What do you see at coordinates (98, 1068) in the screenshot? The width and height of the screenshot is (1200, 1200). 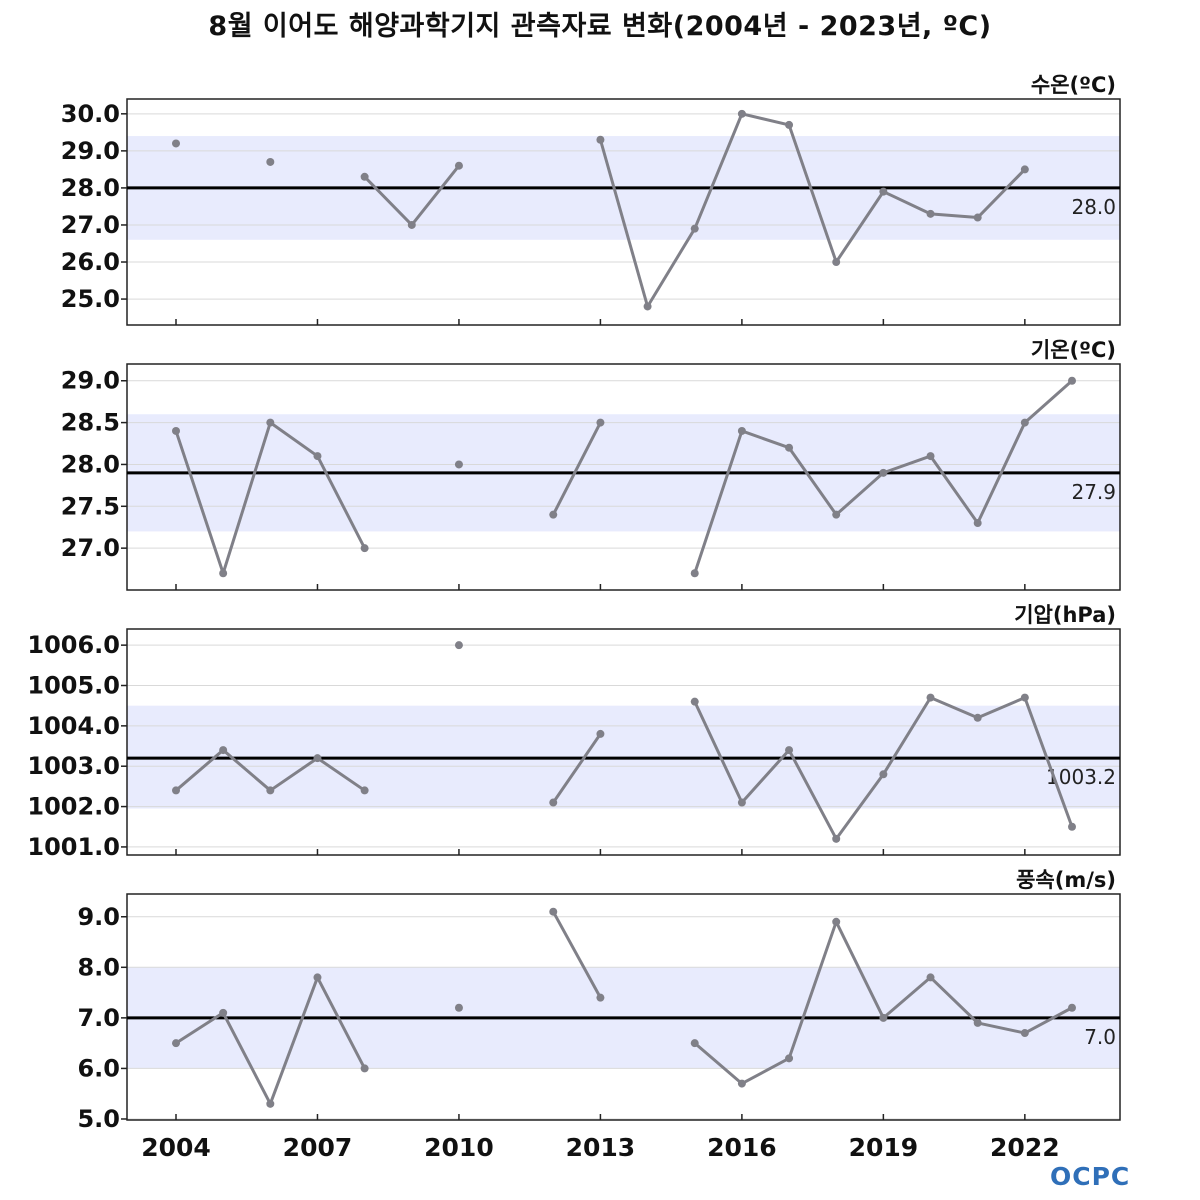 I see `y-tick-label: 6.0` at bounding box center [98, 1068].